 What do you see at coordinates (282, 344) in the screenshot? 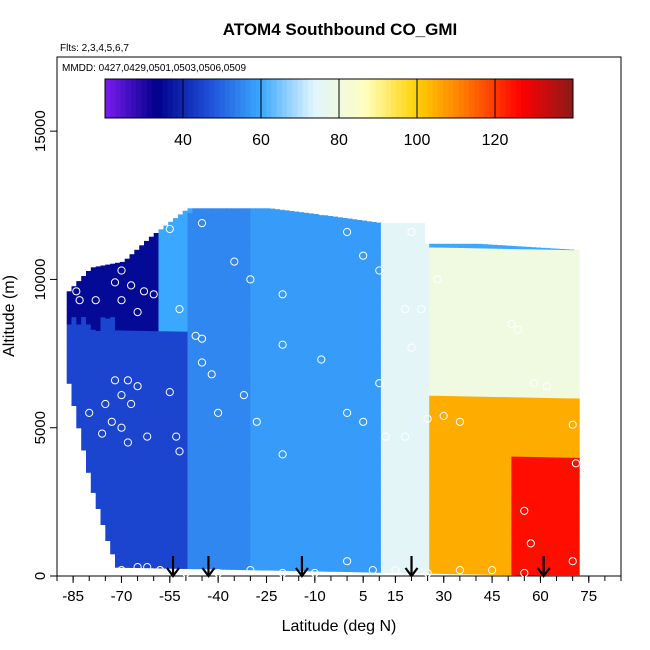
I see `sample-point` at bounding box center [282, 344].